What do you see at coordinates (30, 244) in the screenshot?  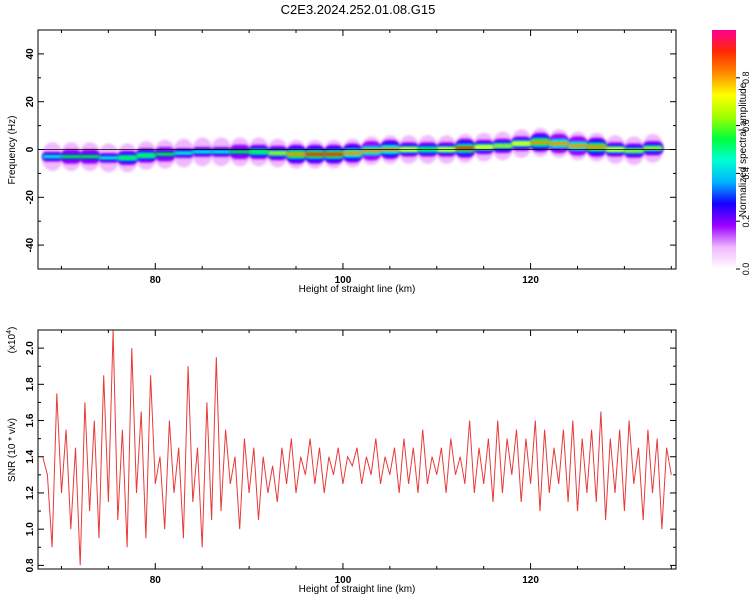 I see `y-tick-label: -40` at bounding box center [30, 244].